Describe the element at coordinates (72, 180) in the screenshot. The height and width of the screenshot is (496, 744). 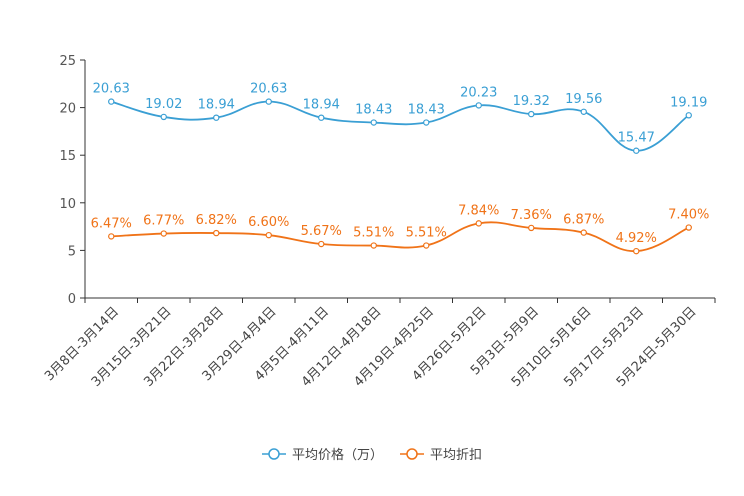
I see `y-axis-ticks: 0 5 10 15 20 25` at that location.